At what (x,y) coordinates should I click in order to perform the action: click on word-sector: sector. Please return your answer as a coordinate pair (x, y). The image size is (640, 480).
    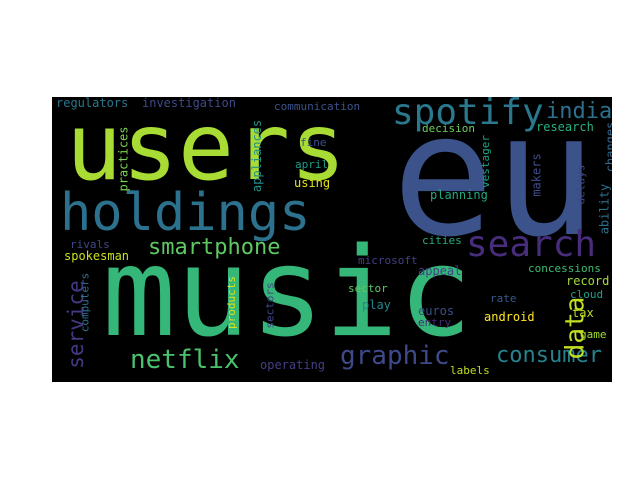
    Looking at the image, I should click on (368, 288).